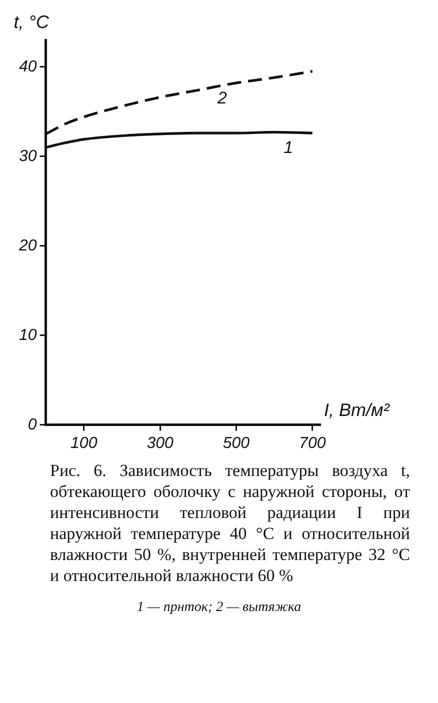 The image size is (438, 703). What do you see at coordinates (160, 443) in the screenshot?
I see `x-tick-label: 300` at bounding box center [160, 443].